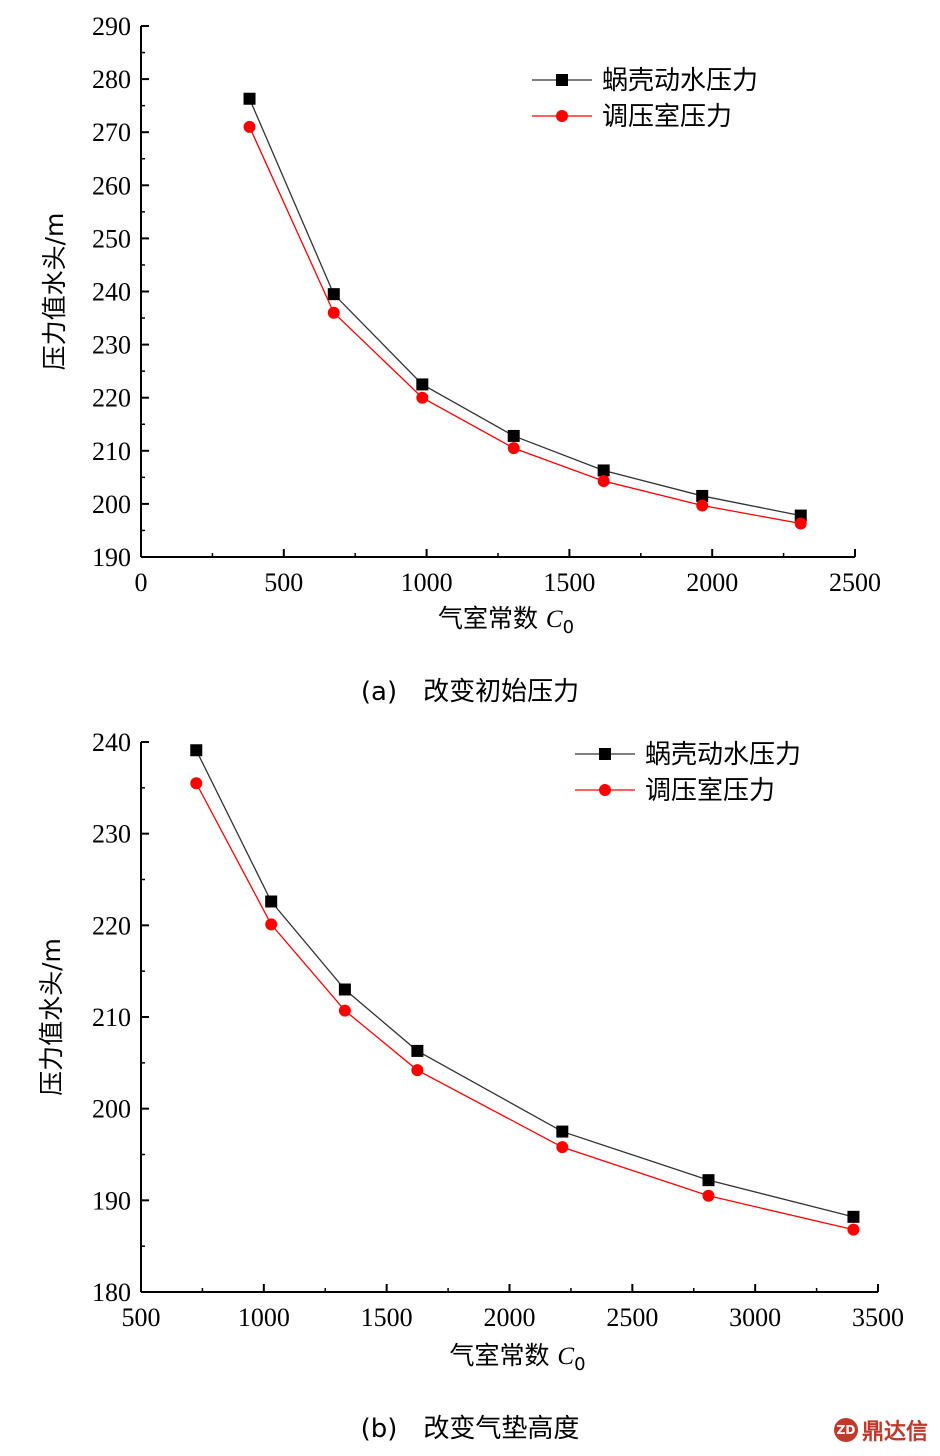  Describe the element at coordinates (111, 238) in the screenshot. I see `y-tick-label: 250` at that location.